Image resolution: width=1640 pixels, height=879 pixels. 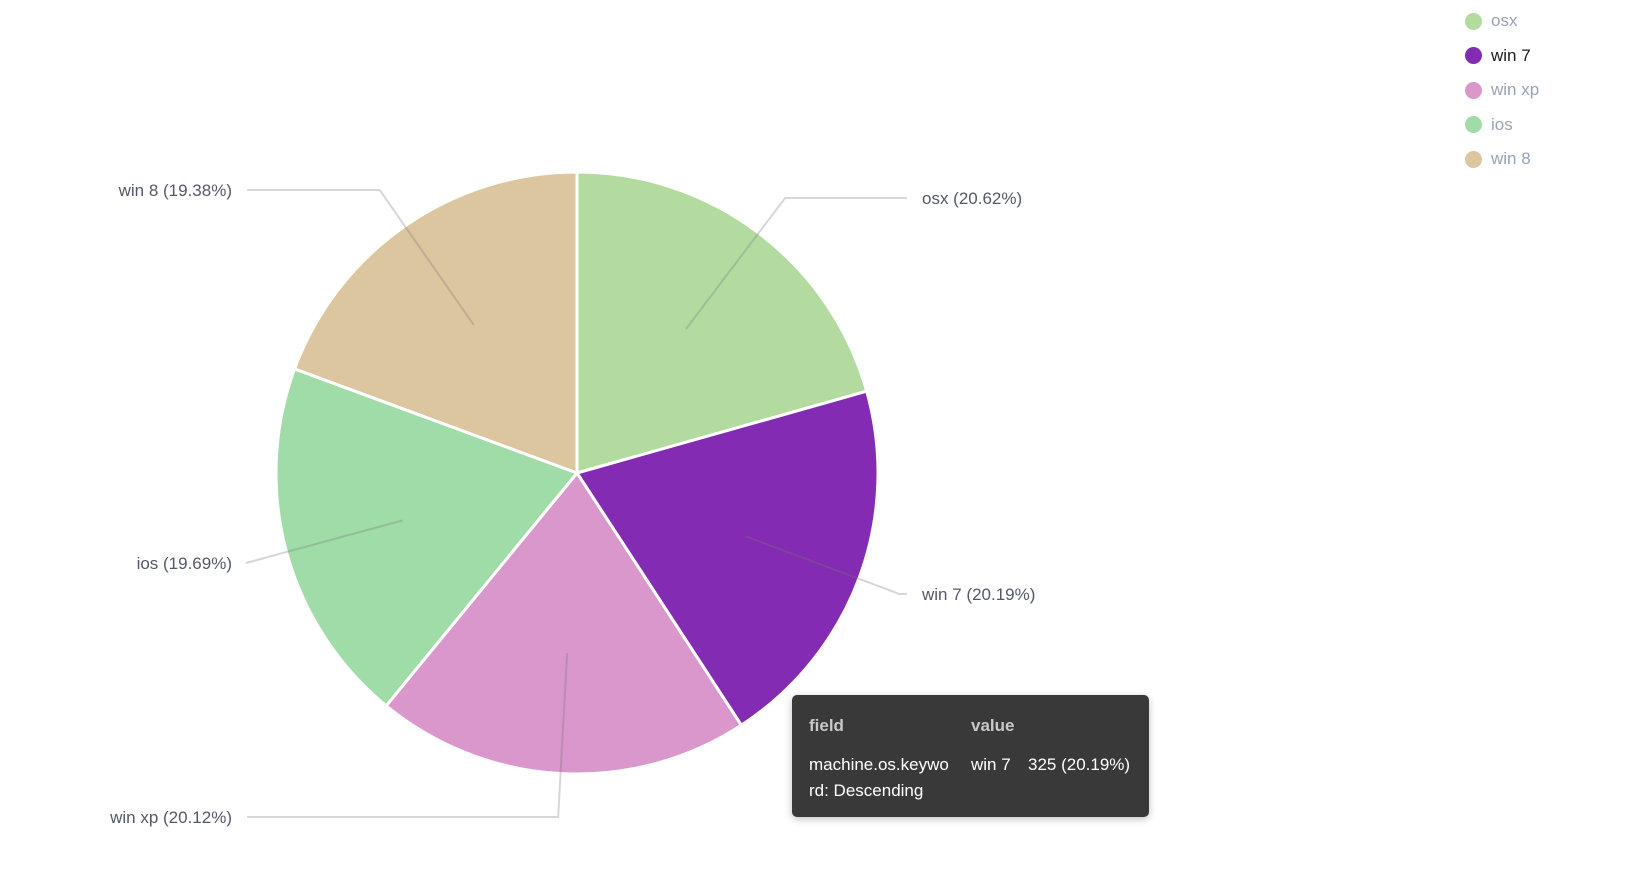 I want to click on legend-item-ios: ios, so click(x=1502, y=125).